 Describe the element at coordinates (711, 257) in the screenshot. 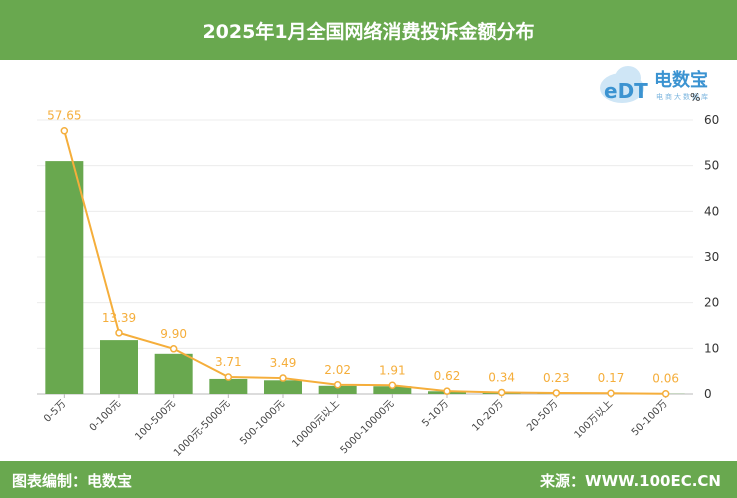

I see `y-tick-label: 30` at that location.